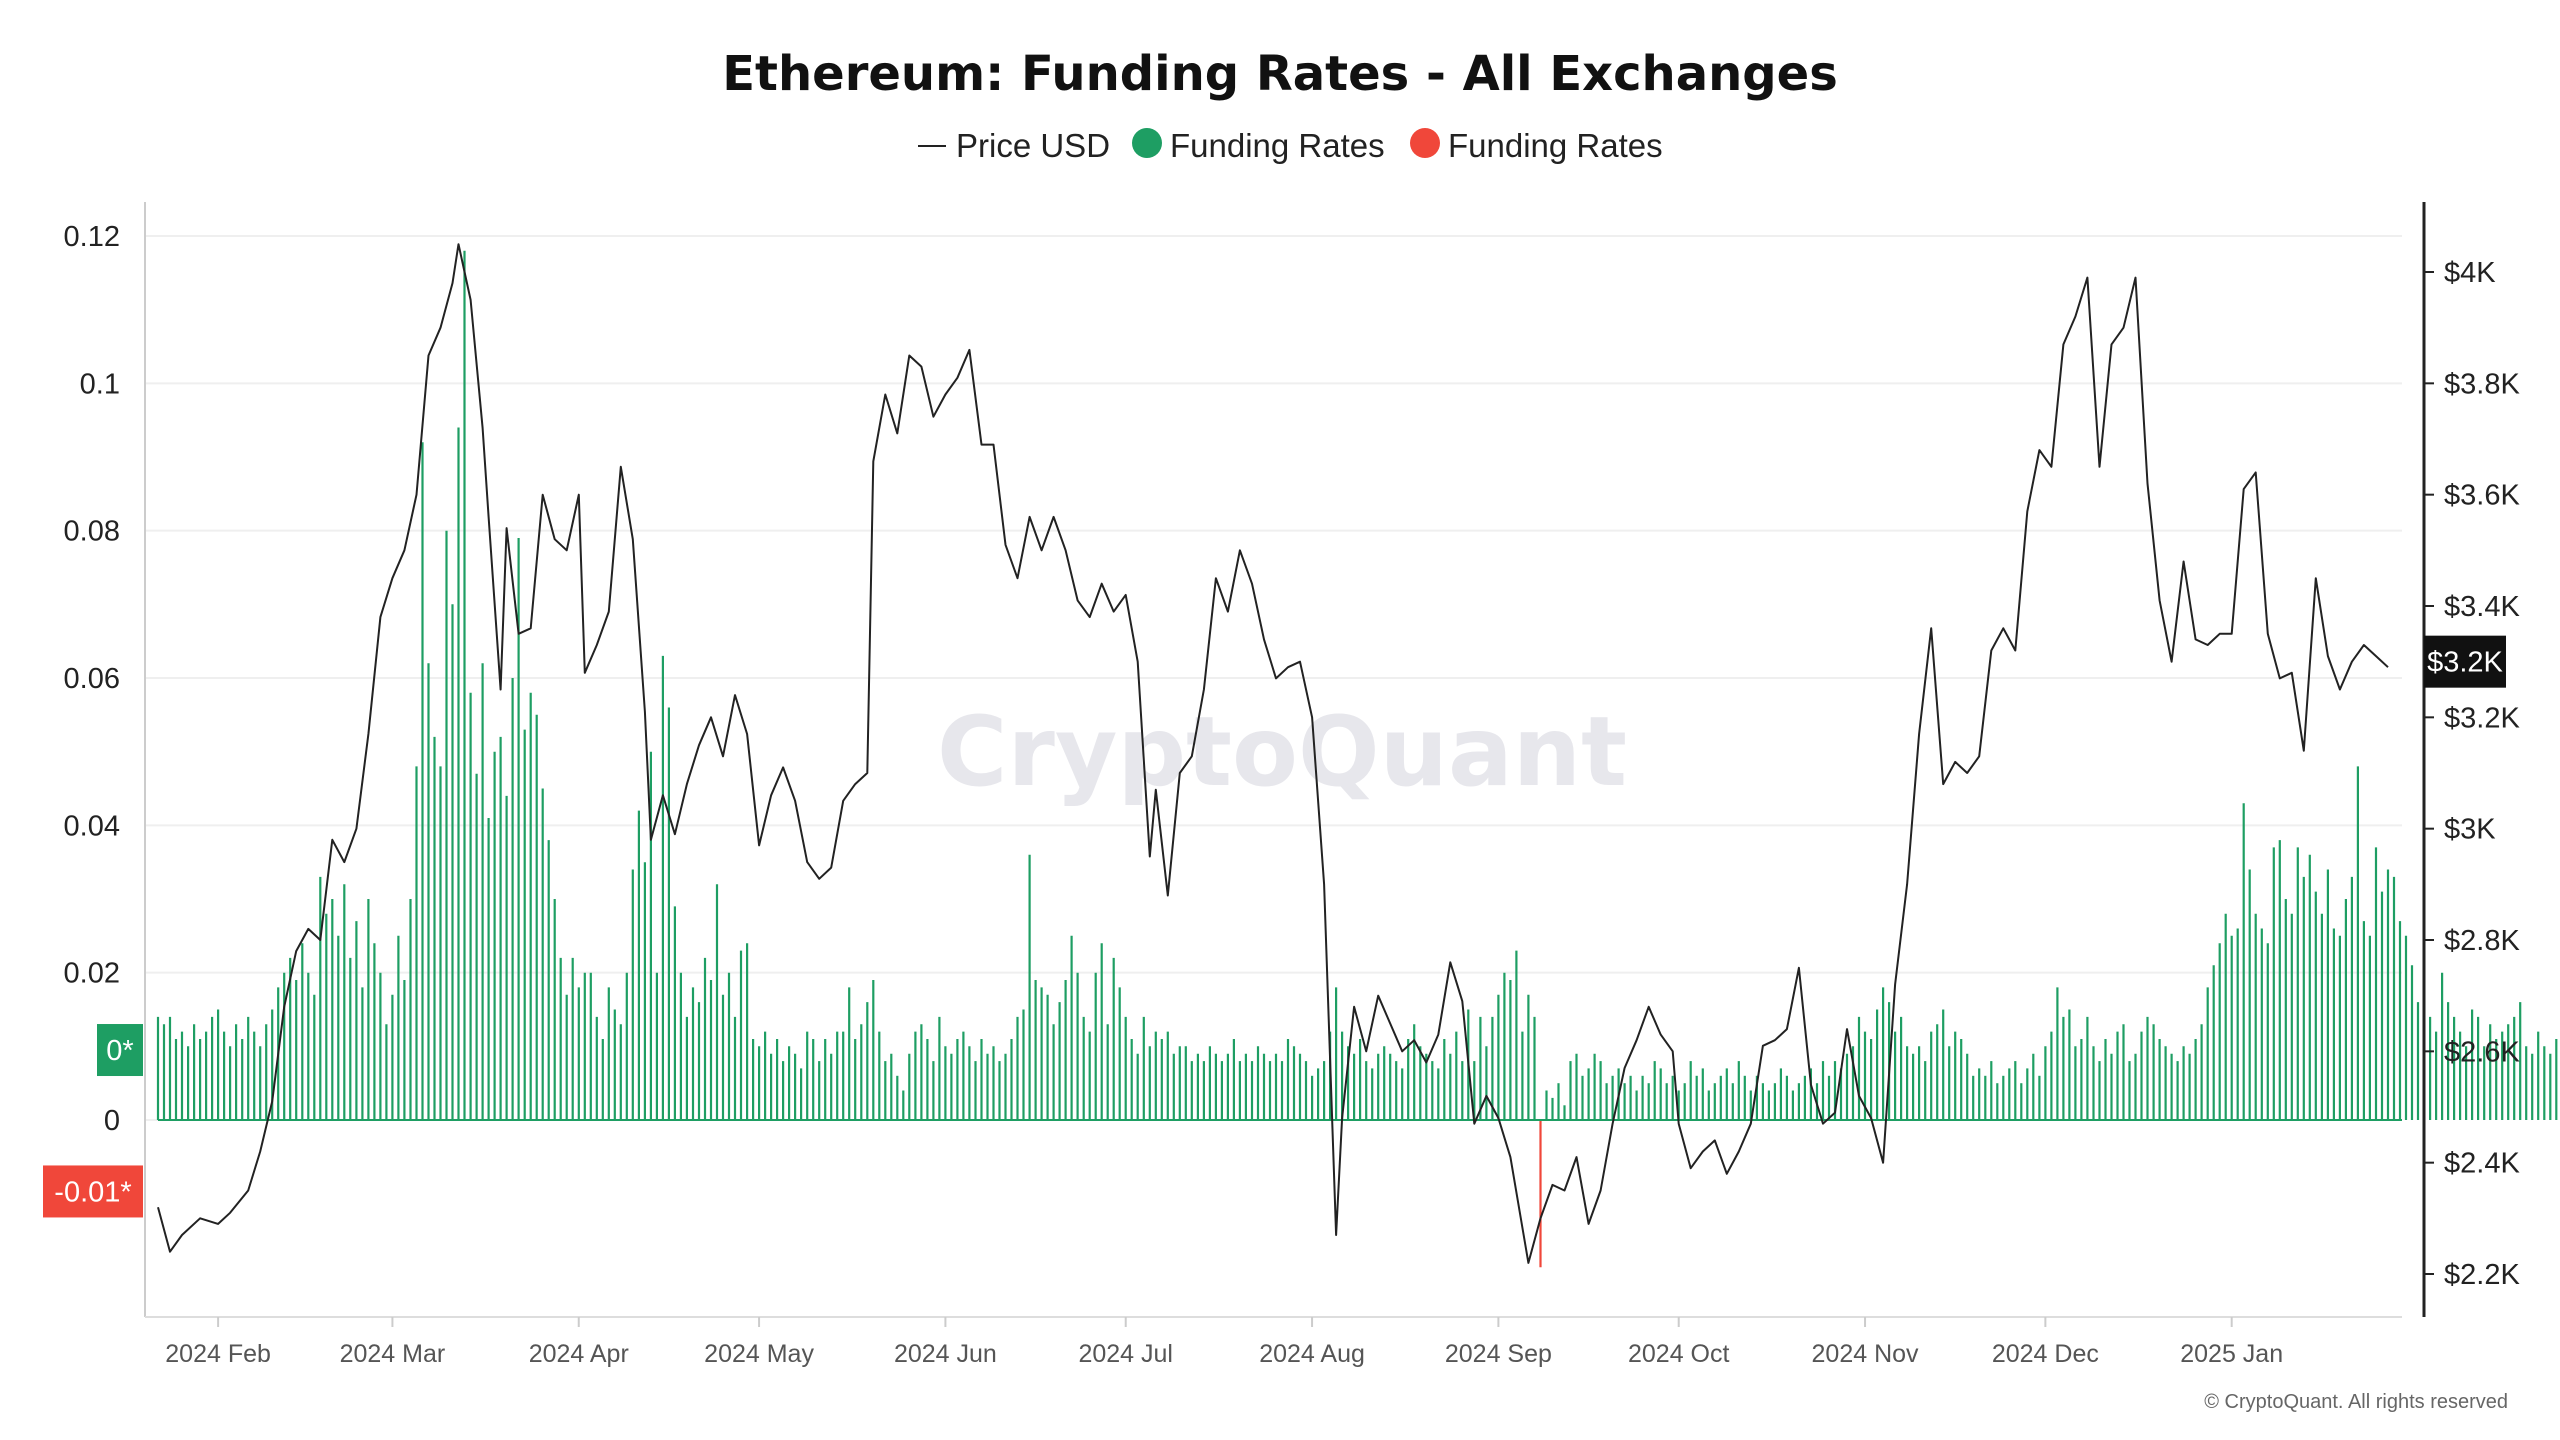 The image size is (2560, 1440). I want to click on right-tick-label: $4K, so click(2470, 273).